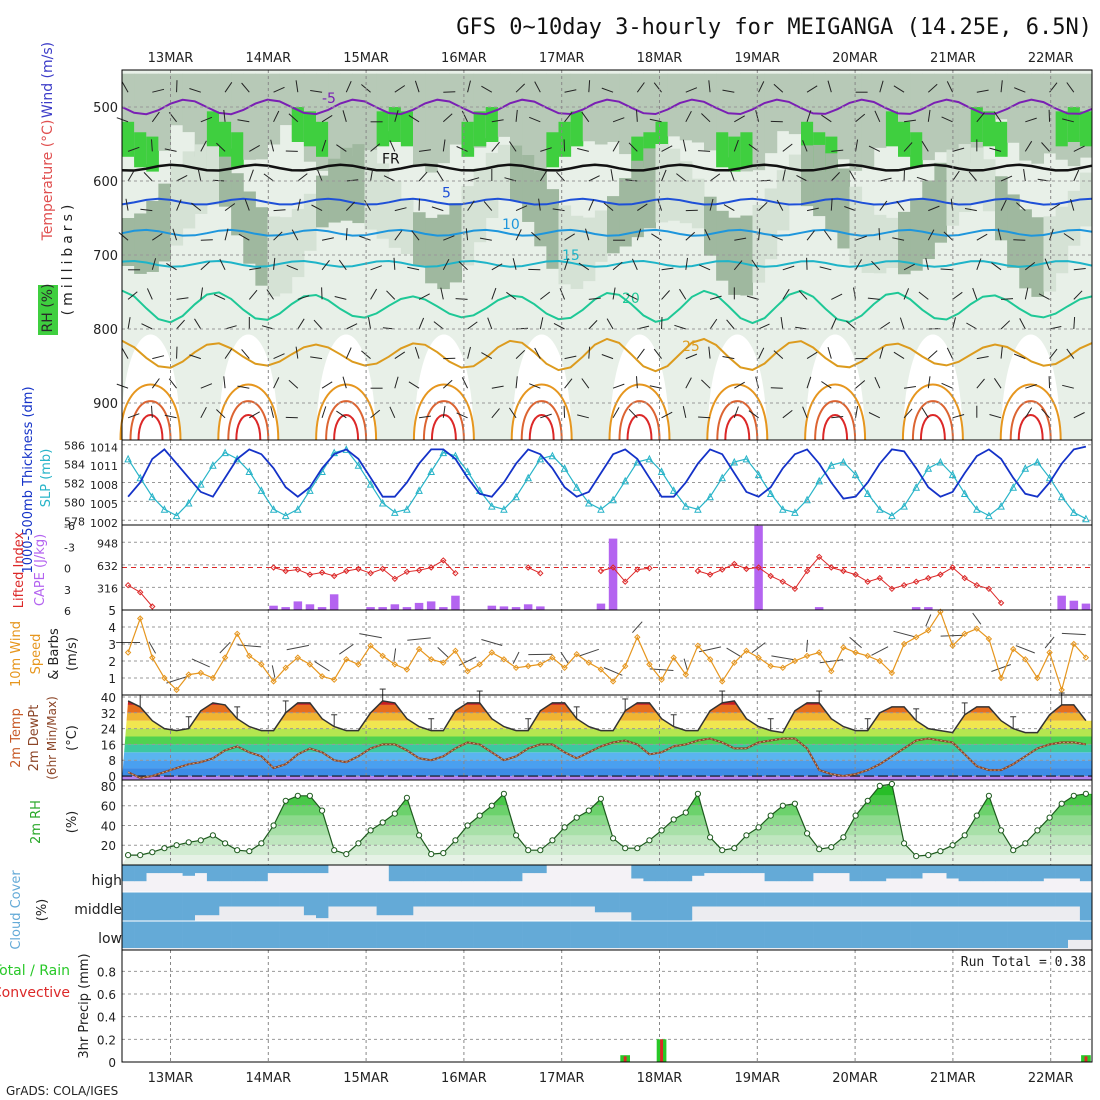  I want to click on date-label: 22MAR, so click(1051, 58).